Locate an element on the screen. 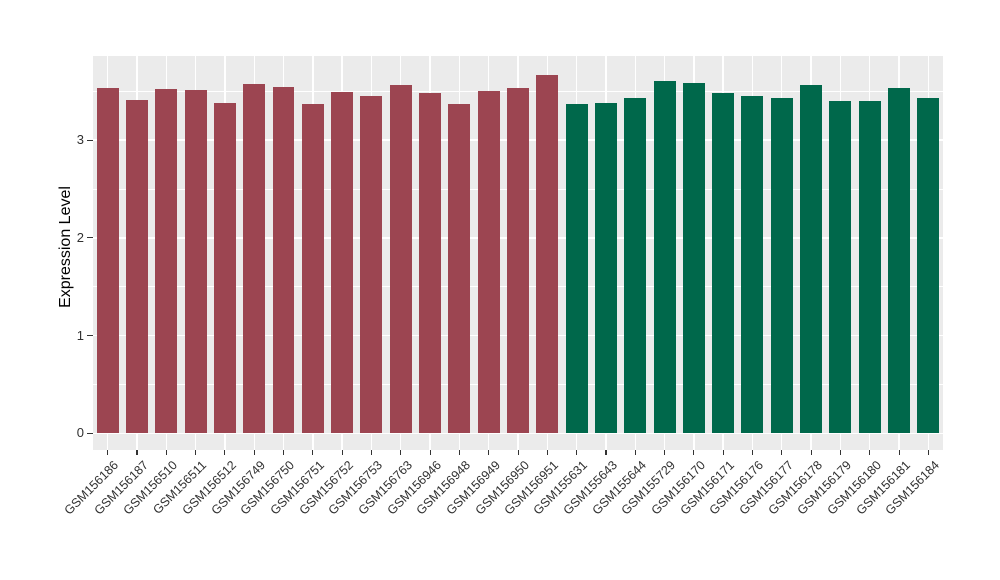 The height and width of the screenshot is (580, 1000). y-tick-label: 0 is located at coordinates (80, 433).